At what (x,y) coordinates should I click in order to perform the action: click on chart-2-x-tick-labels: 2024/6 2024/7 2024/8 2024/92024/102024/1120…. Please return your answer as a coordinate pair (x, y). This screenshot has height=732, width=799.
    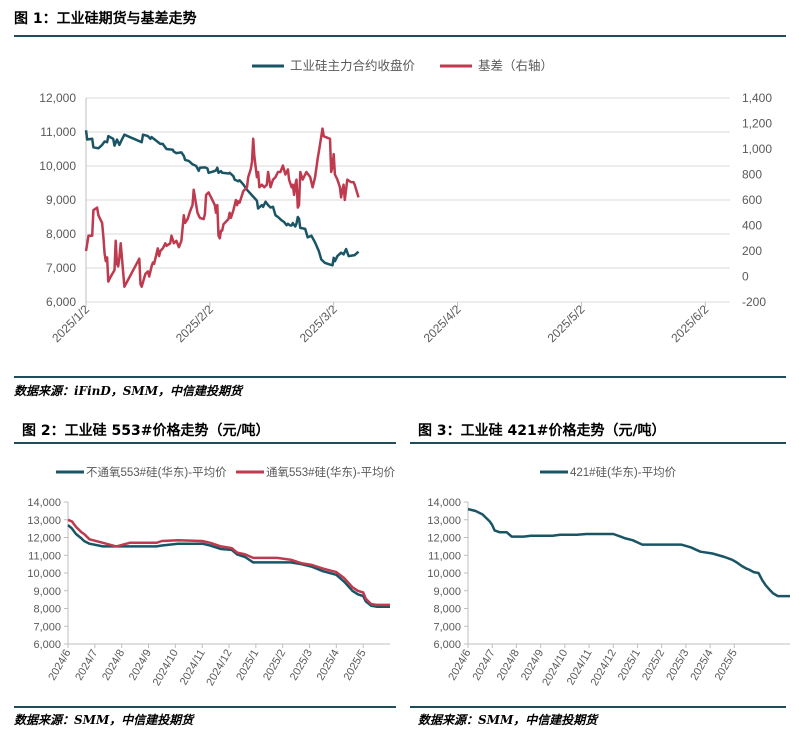
    Looking at the image, I should click on (207, 668).